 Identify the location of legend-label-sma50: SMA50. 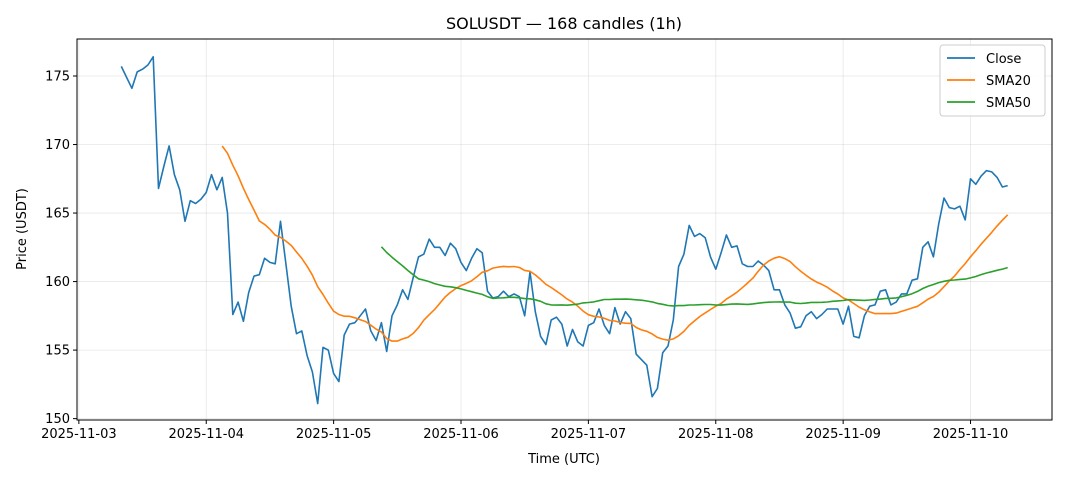
(1008, 103).